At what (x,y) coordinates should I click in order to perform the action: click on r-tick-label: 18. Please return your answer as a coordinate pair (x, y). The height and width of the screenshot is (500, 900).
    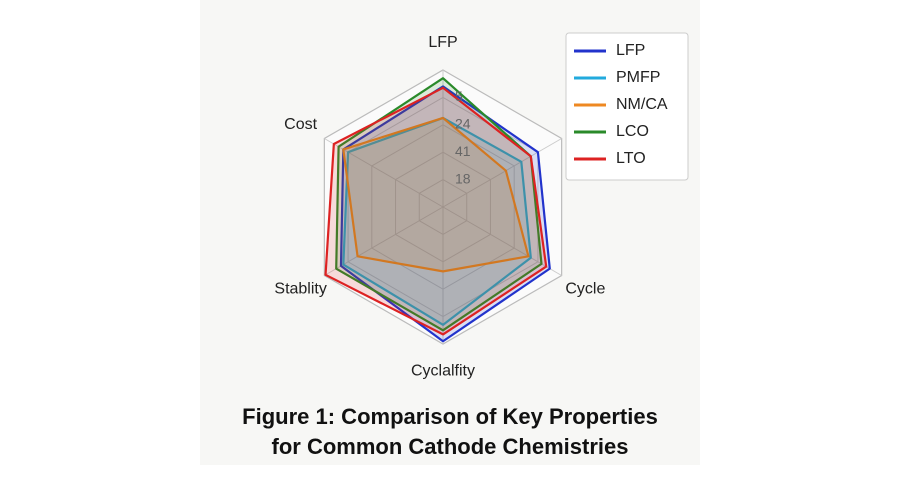
    Looking at the image, I should click on (463, 178).